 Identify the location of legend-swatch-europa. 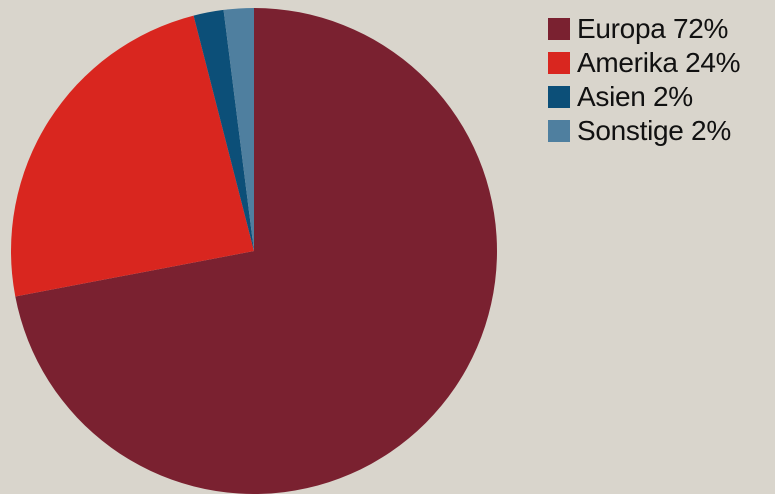
(559, 29).